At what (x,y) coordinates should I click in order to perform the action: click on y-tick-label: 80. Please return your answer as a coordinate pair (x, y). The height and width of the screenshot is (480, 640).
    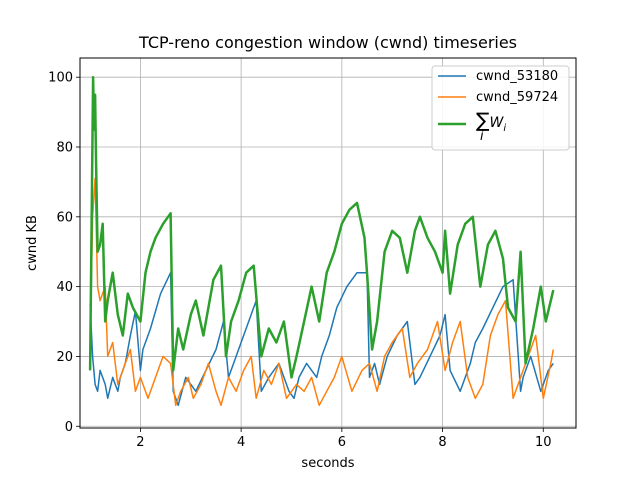
    Looking at the image, I should click on (64, 148).